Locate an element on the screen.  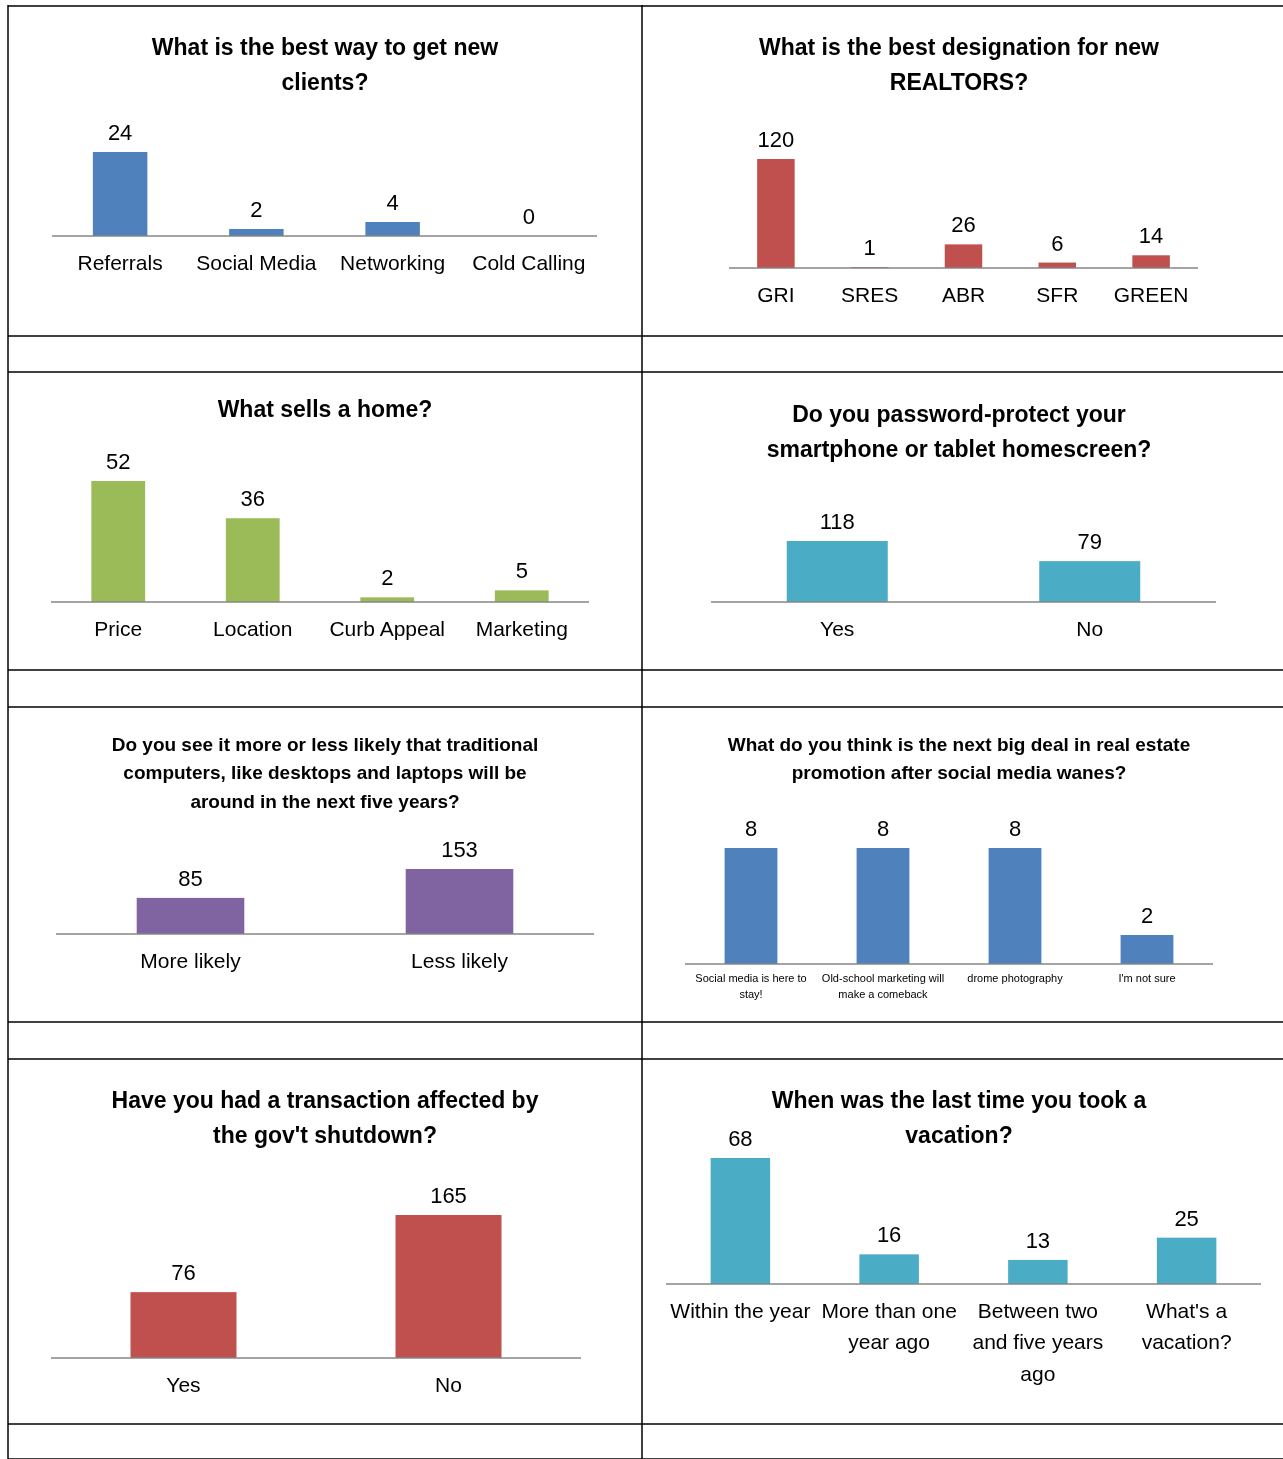
data-label: 165 is located at coordinates (448, 1195).